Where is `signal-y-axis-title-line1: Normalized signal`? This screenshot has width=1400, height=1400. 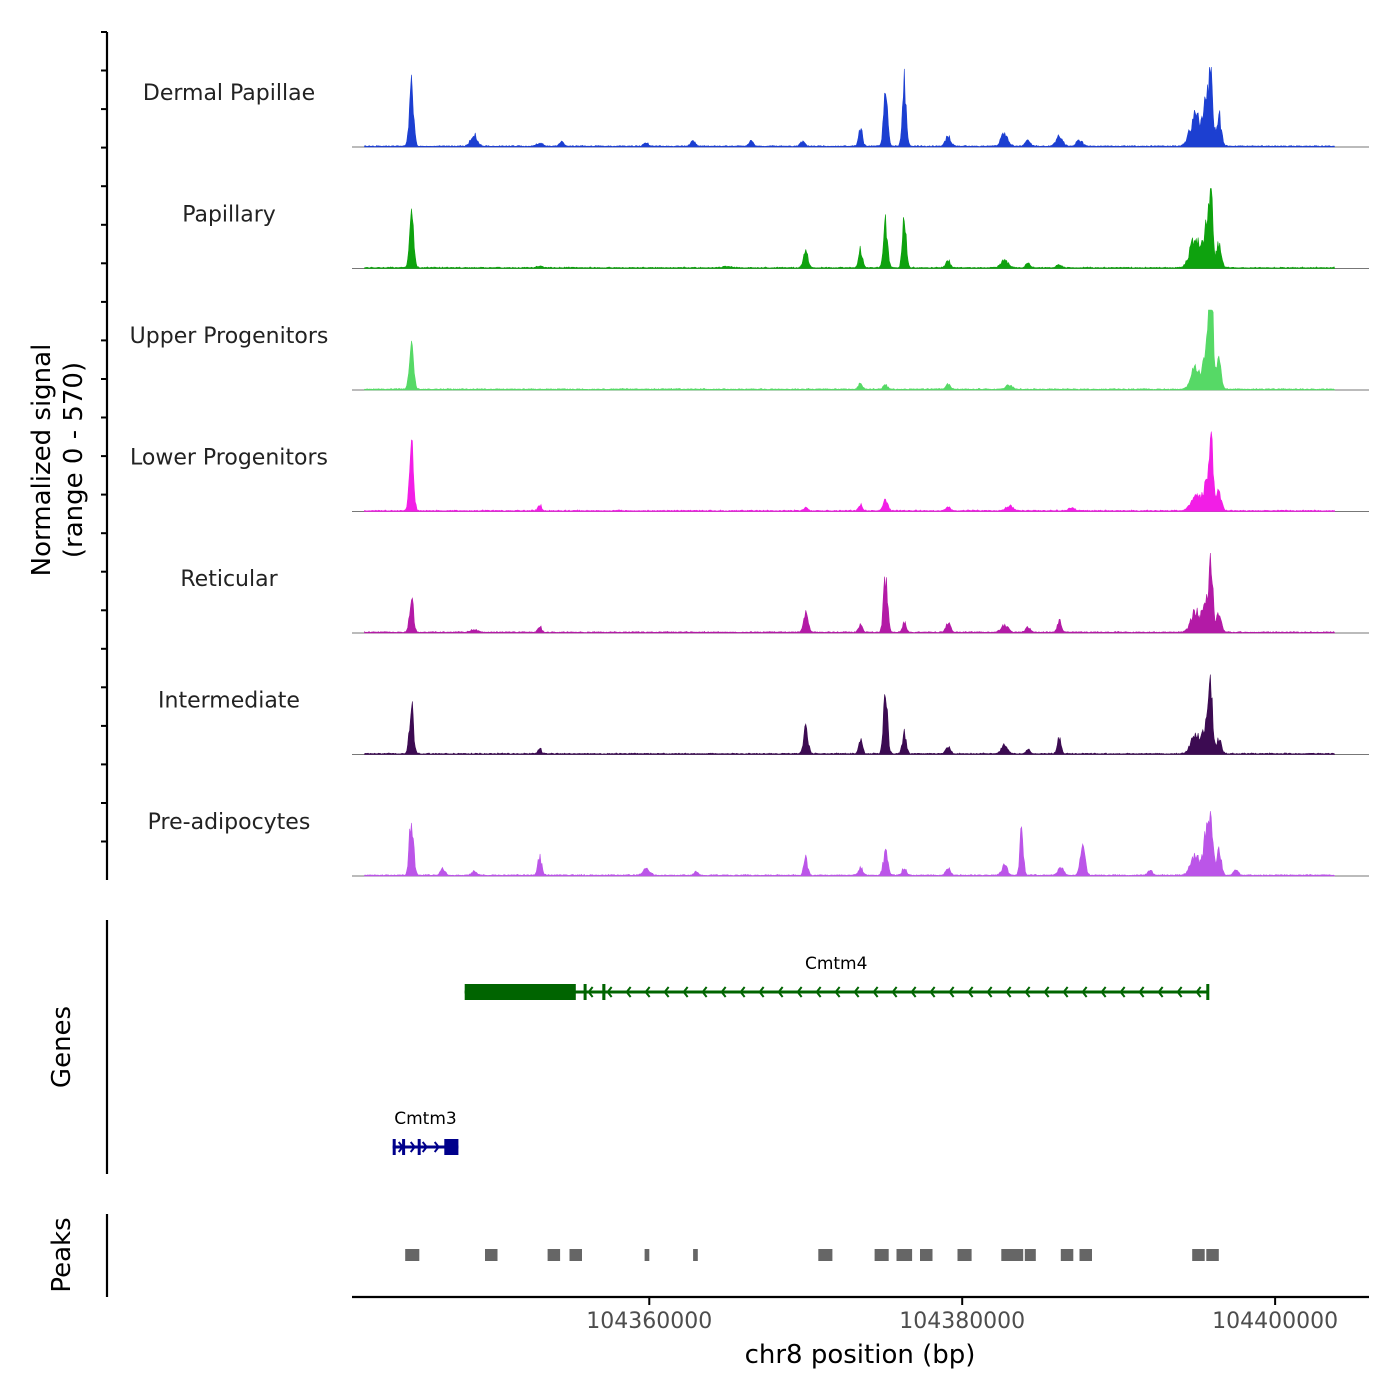
signal-y-axis-title-line1: Normalized signal is located at coordinates (42, 460).